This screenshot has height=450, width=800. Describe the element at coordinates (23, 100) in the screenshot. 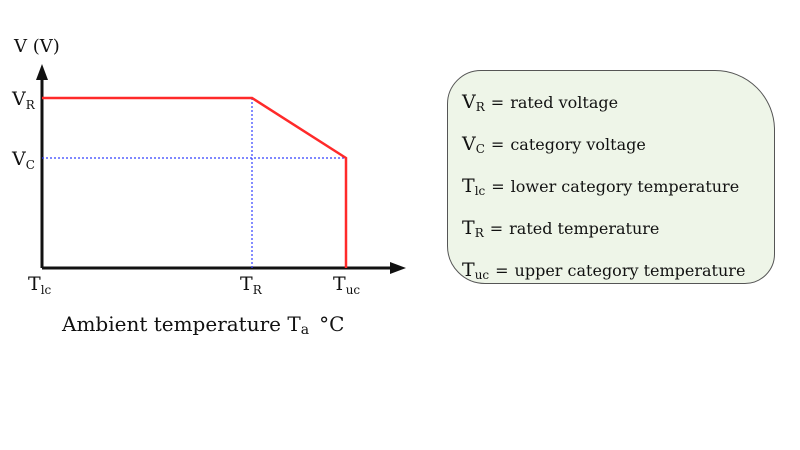

I see `y-tick-vr: VR` at that location.